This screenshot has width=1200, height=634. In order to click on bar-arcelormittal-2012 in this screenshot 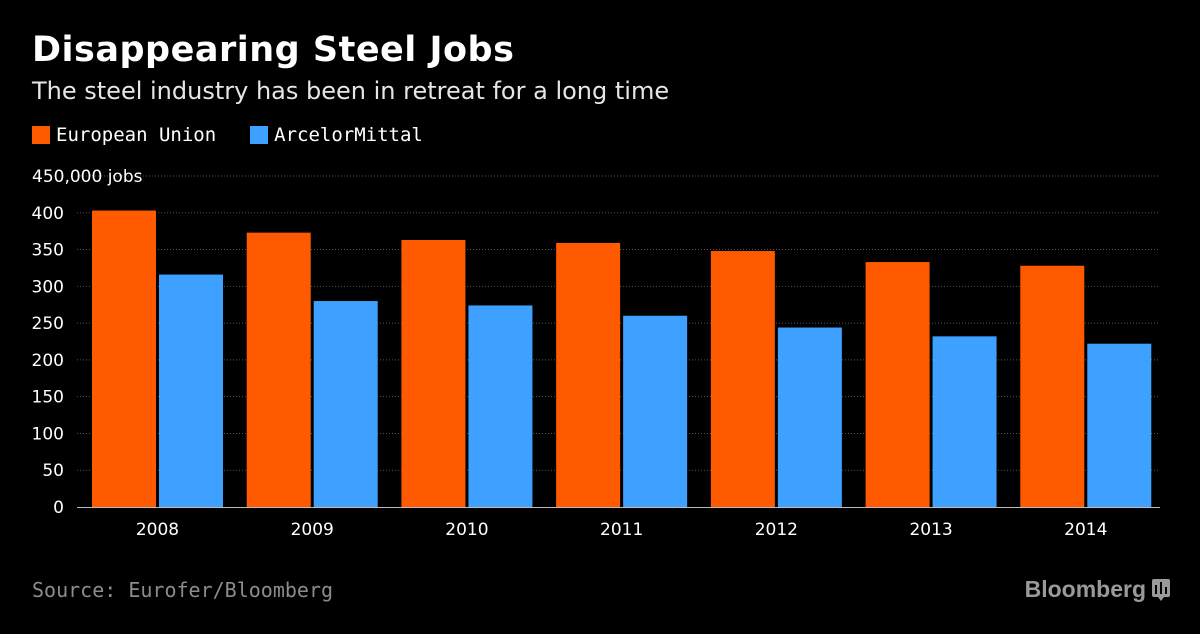, I will do `click(809, 417)`.